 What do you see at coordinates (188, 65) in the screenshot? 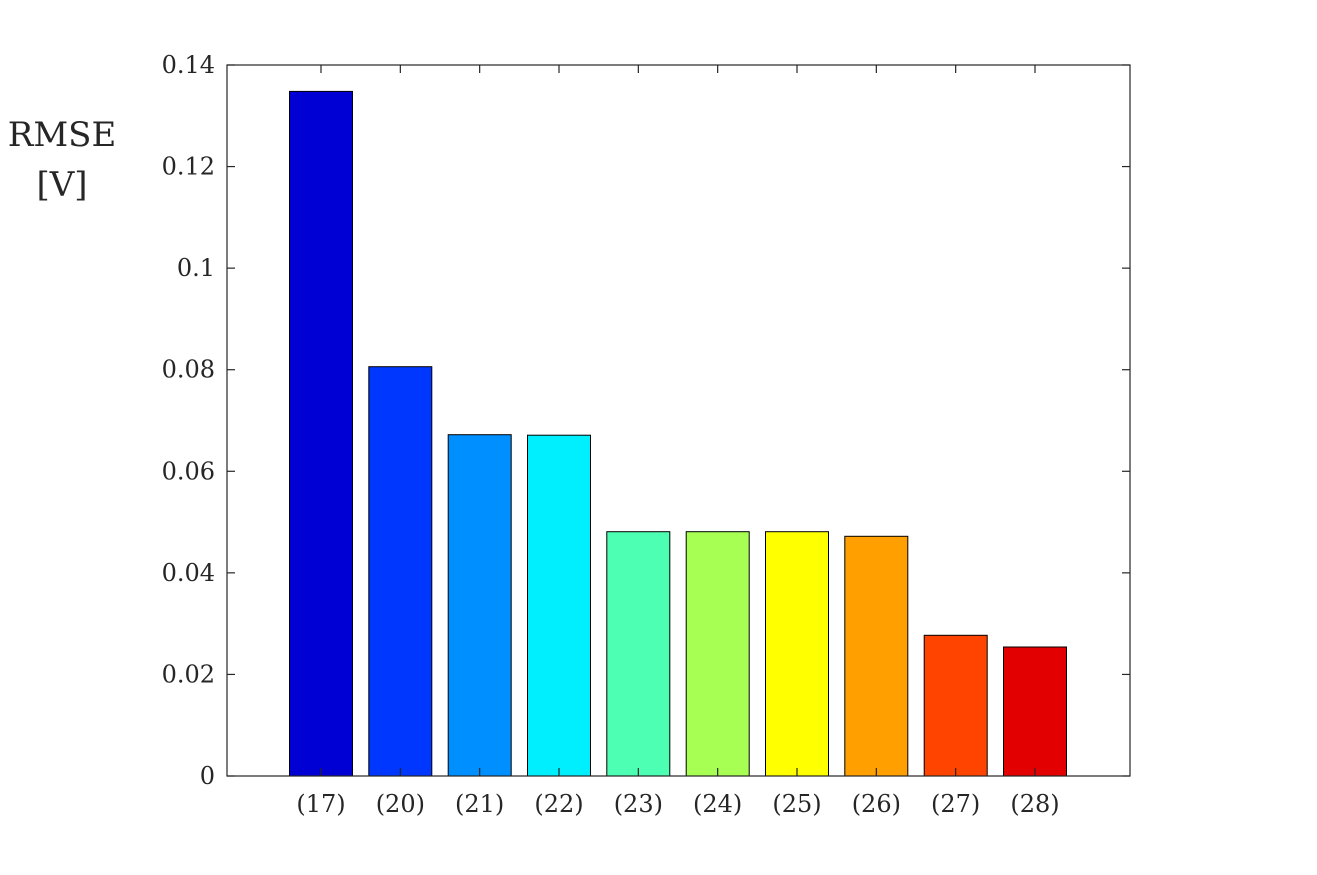
I see `y-tick-label: 0.14` at bounding box center [188, 65].